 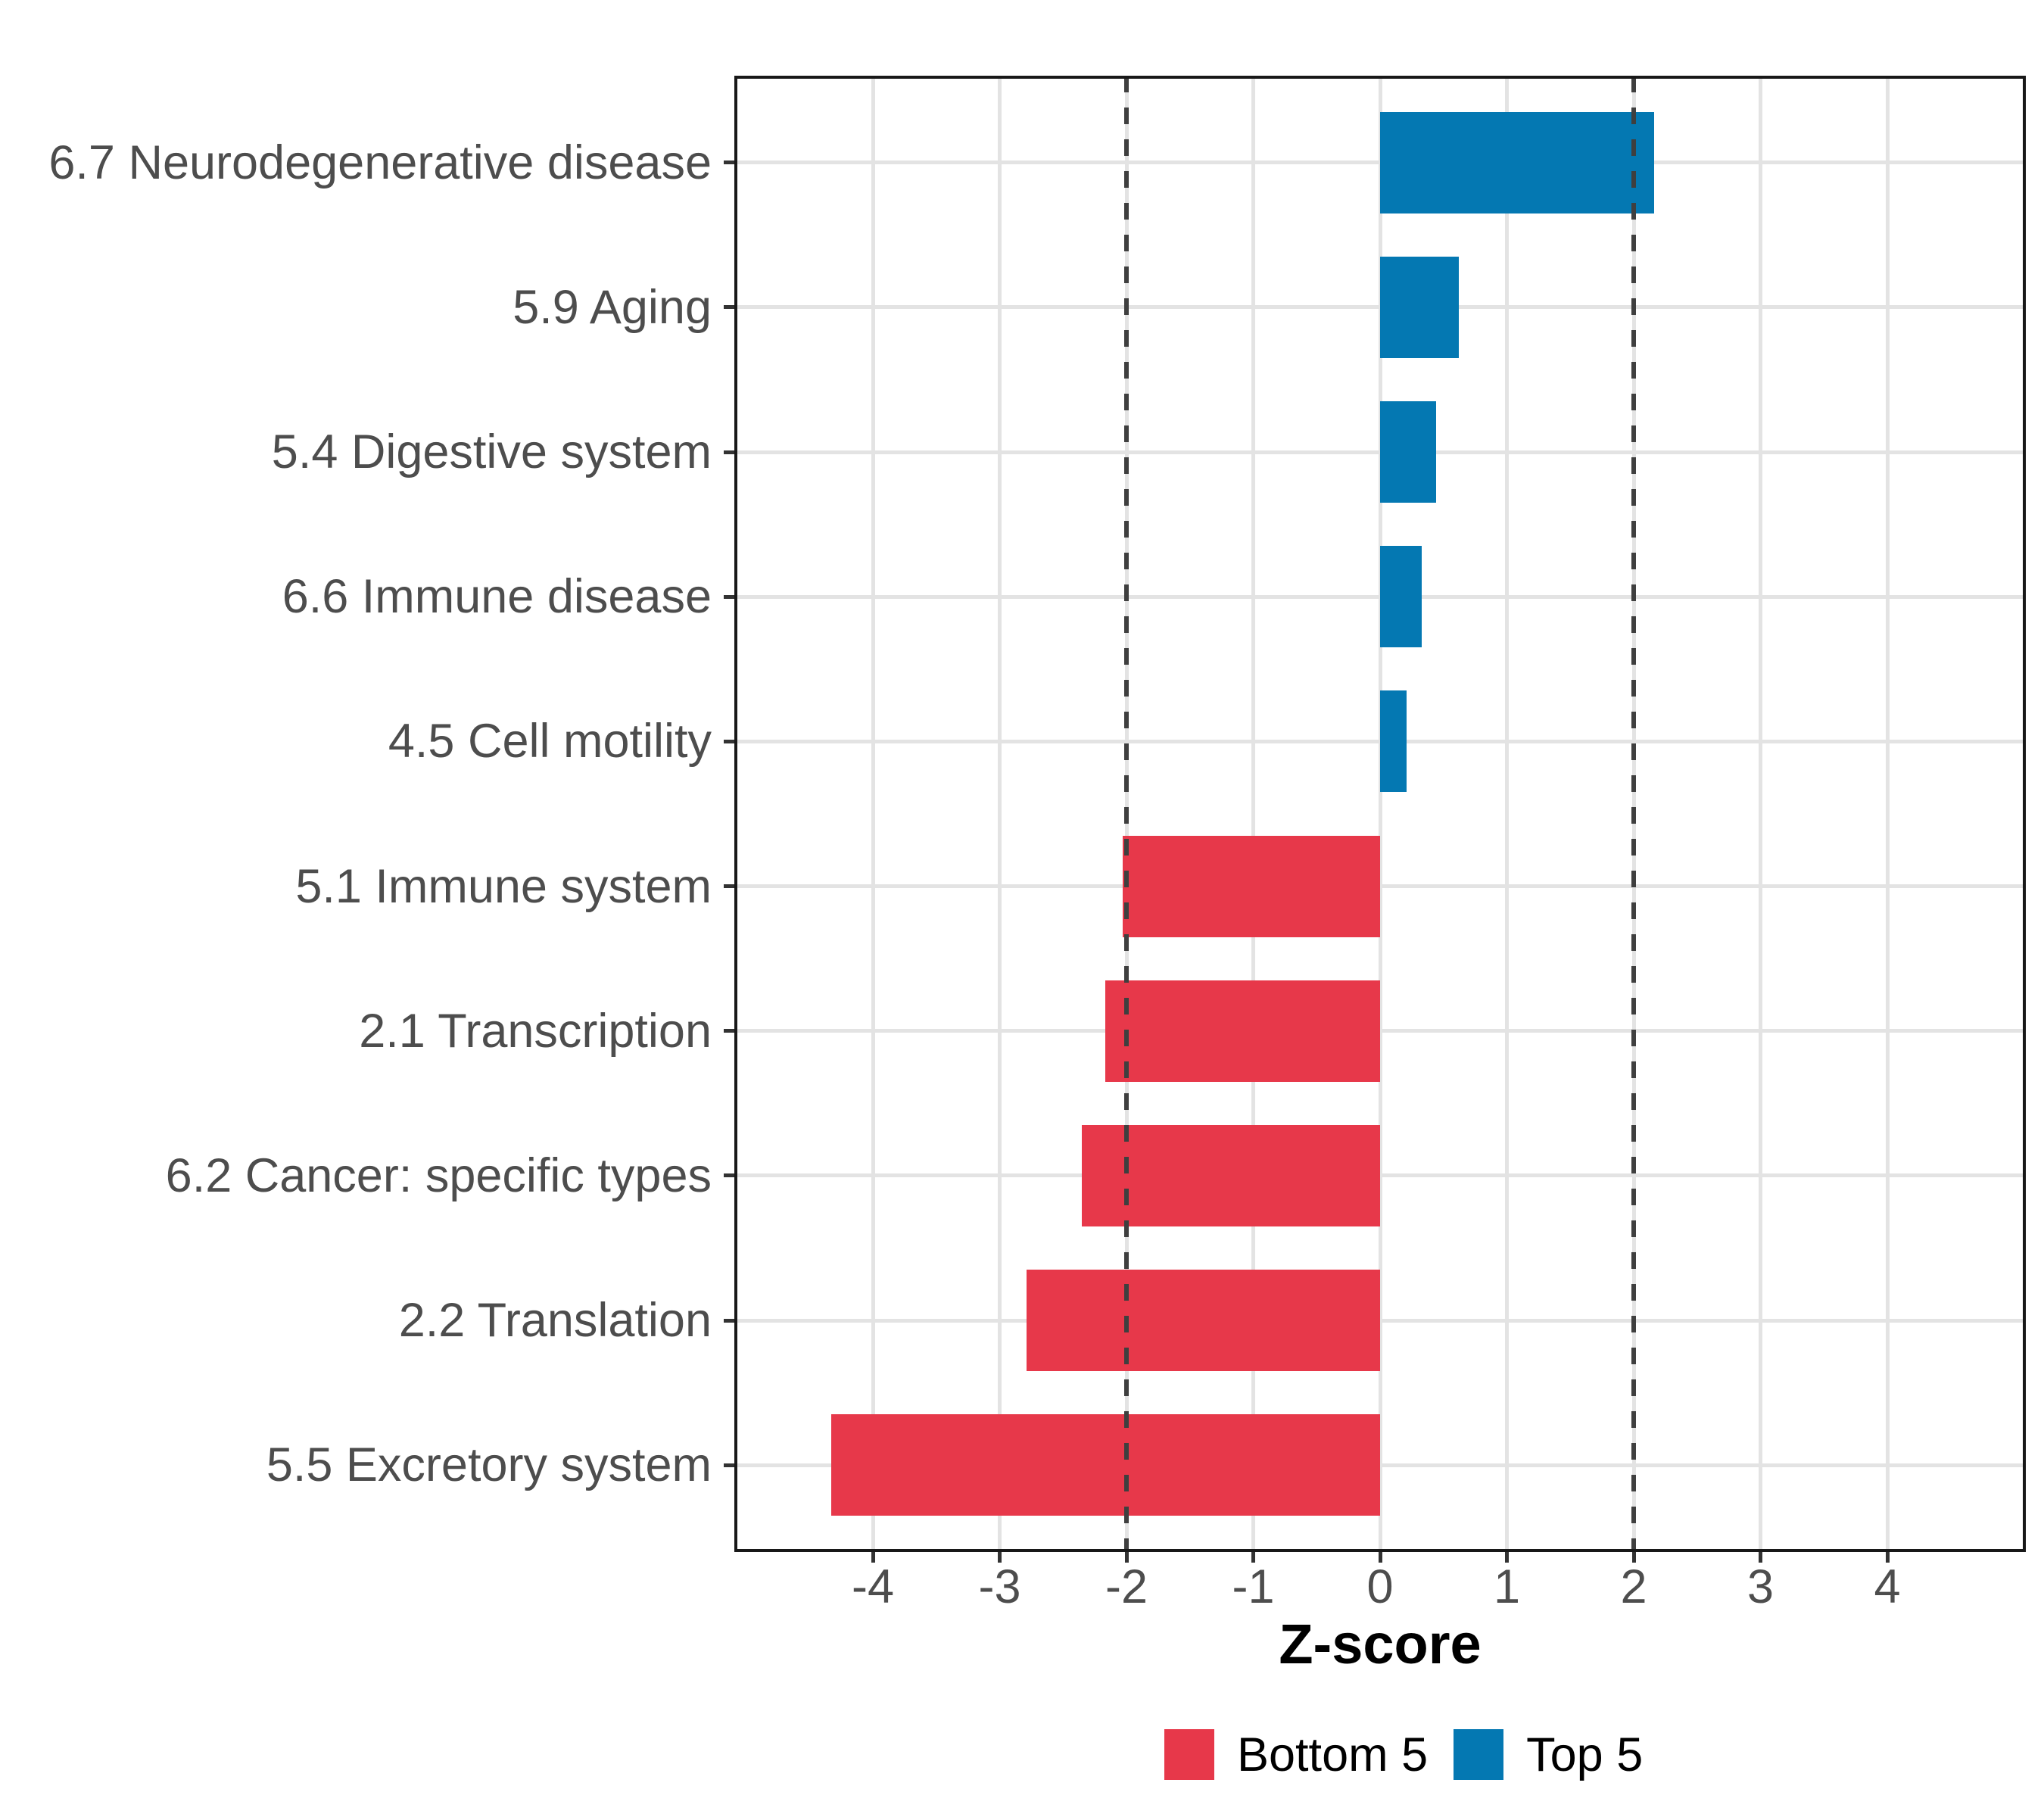 I want to click on x-tick-label: 0, so click(x=1380, y=1586).